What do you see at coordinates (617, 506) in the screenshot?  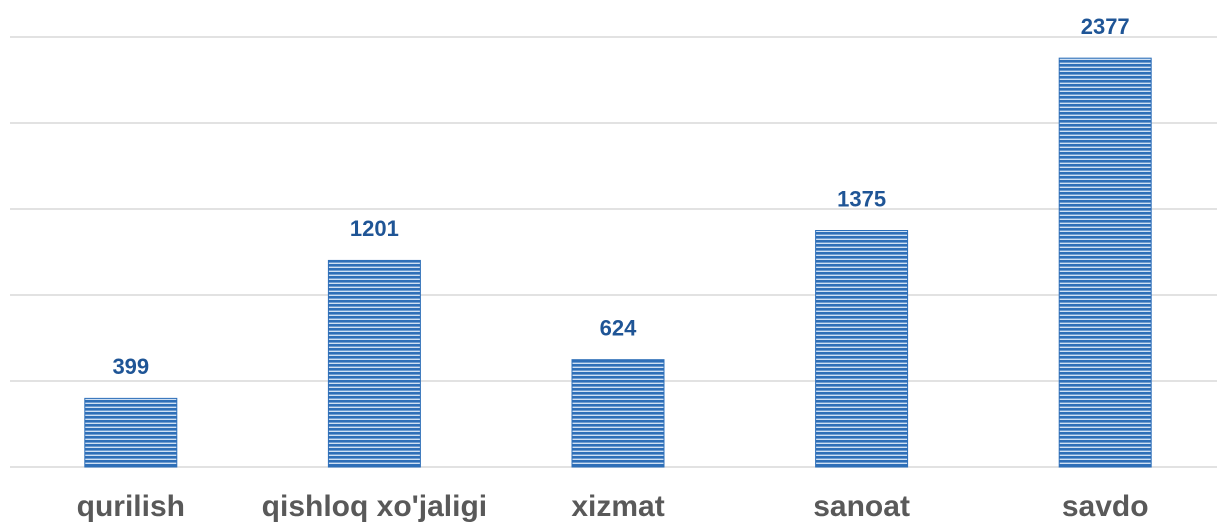 I see `x-tick-label: xizmat` at bounding box center [617, 506].